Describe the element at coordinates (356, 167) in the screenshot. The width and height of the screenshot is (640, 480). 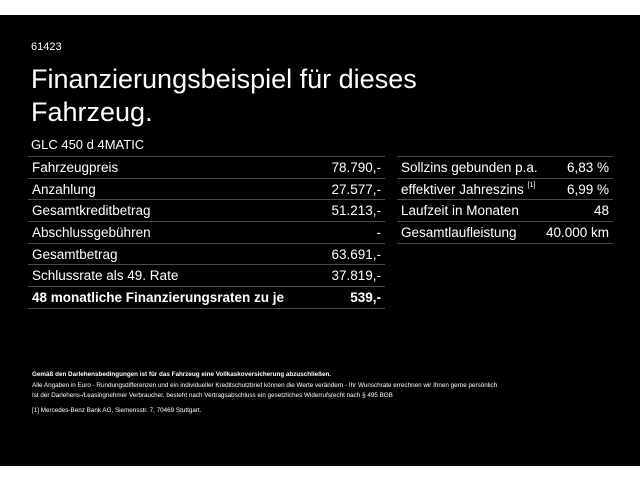
I see `row-value: 78.790,-` at that location.